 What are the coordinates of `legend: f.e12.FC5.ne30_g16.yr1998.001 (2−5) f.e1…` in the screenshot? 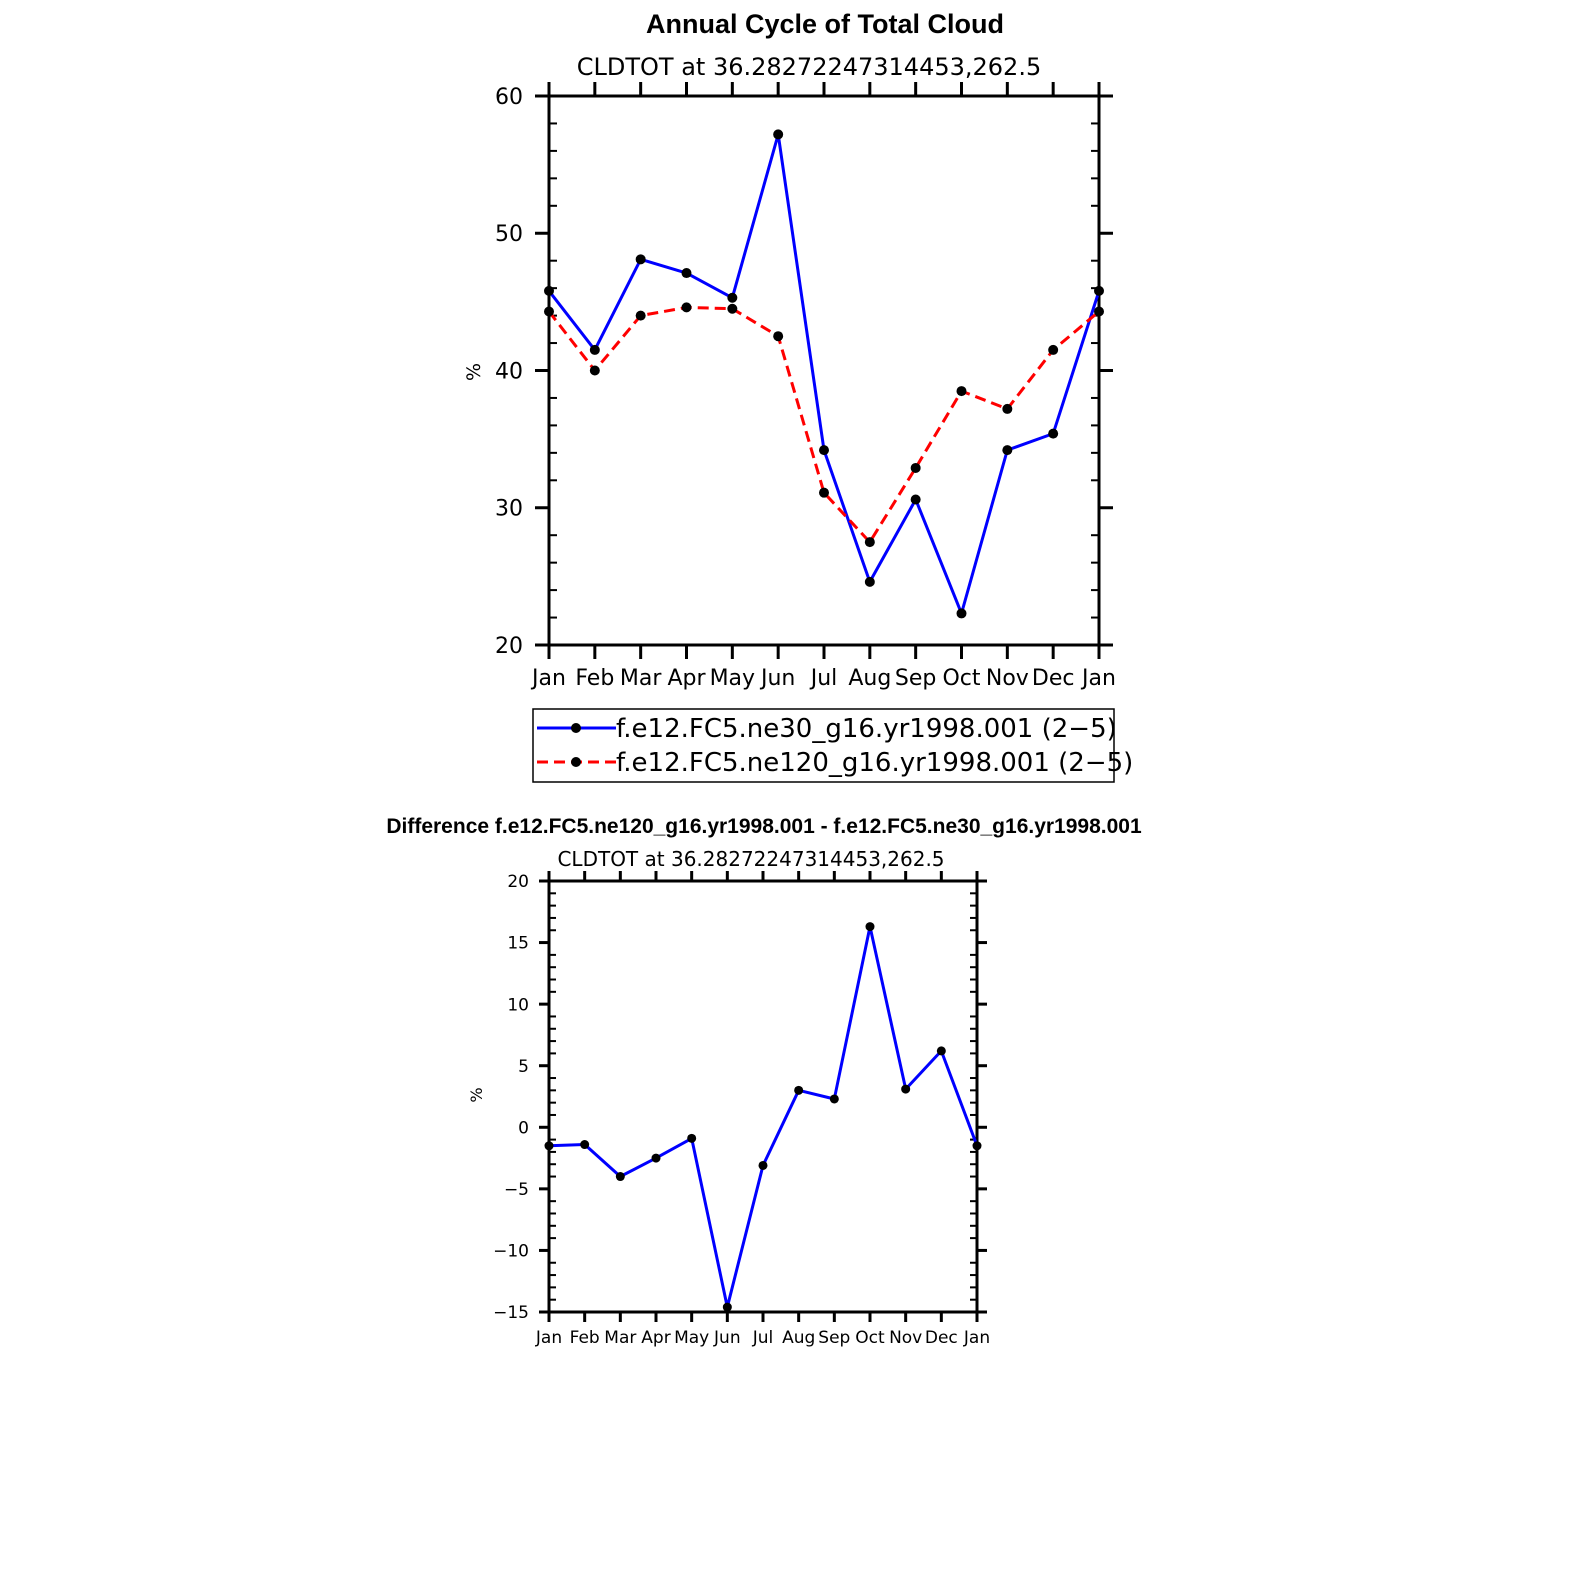 It's located at (832, 745).